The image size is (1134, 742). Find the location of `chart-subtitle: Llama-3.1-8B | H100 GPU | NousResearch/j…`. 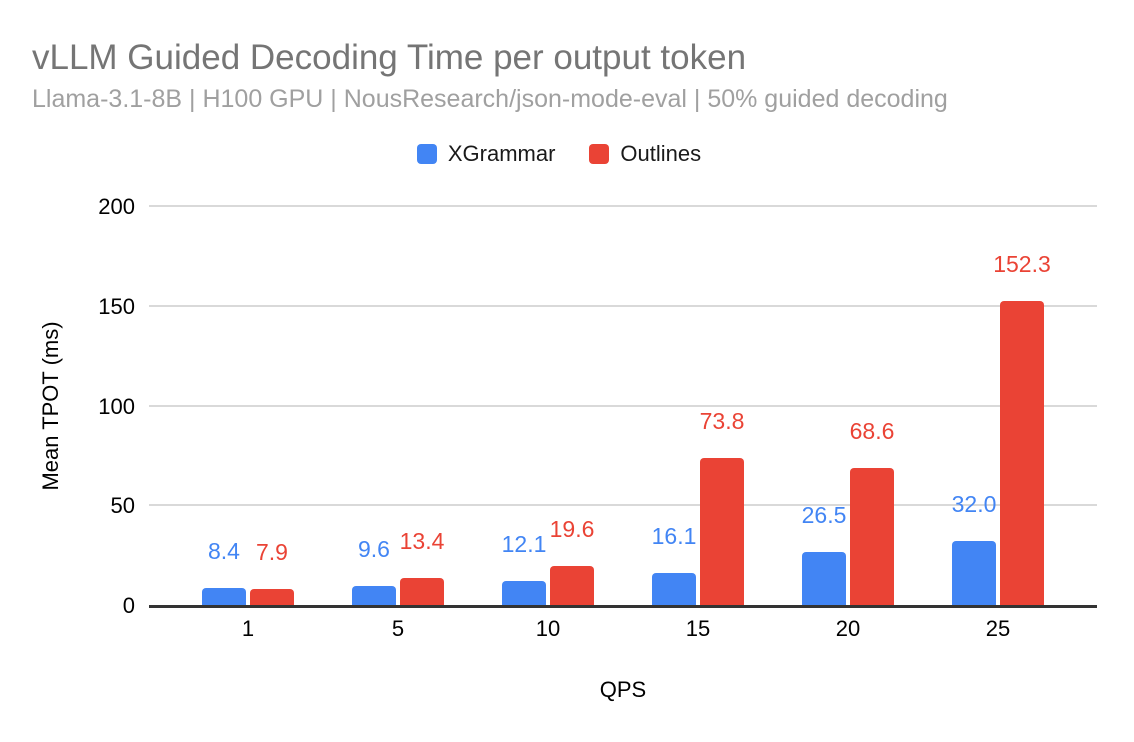

chart-subtitle: Llama-3.1-8B | H100 GPU | NousResearch/j… is located at coordinates (490, 99).